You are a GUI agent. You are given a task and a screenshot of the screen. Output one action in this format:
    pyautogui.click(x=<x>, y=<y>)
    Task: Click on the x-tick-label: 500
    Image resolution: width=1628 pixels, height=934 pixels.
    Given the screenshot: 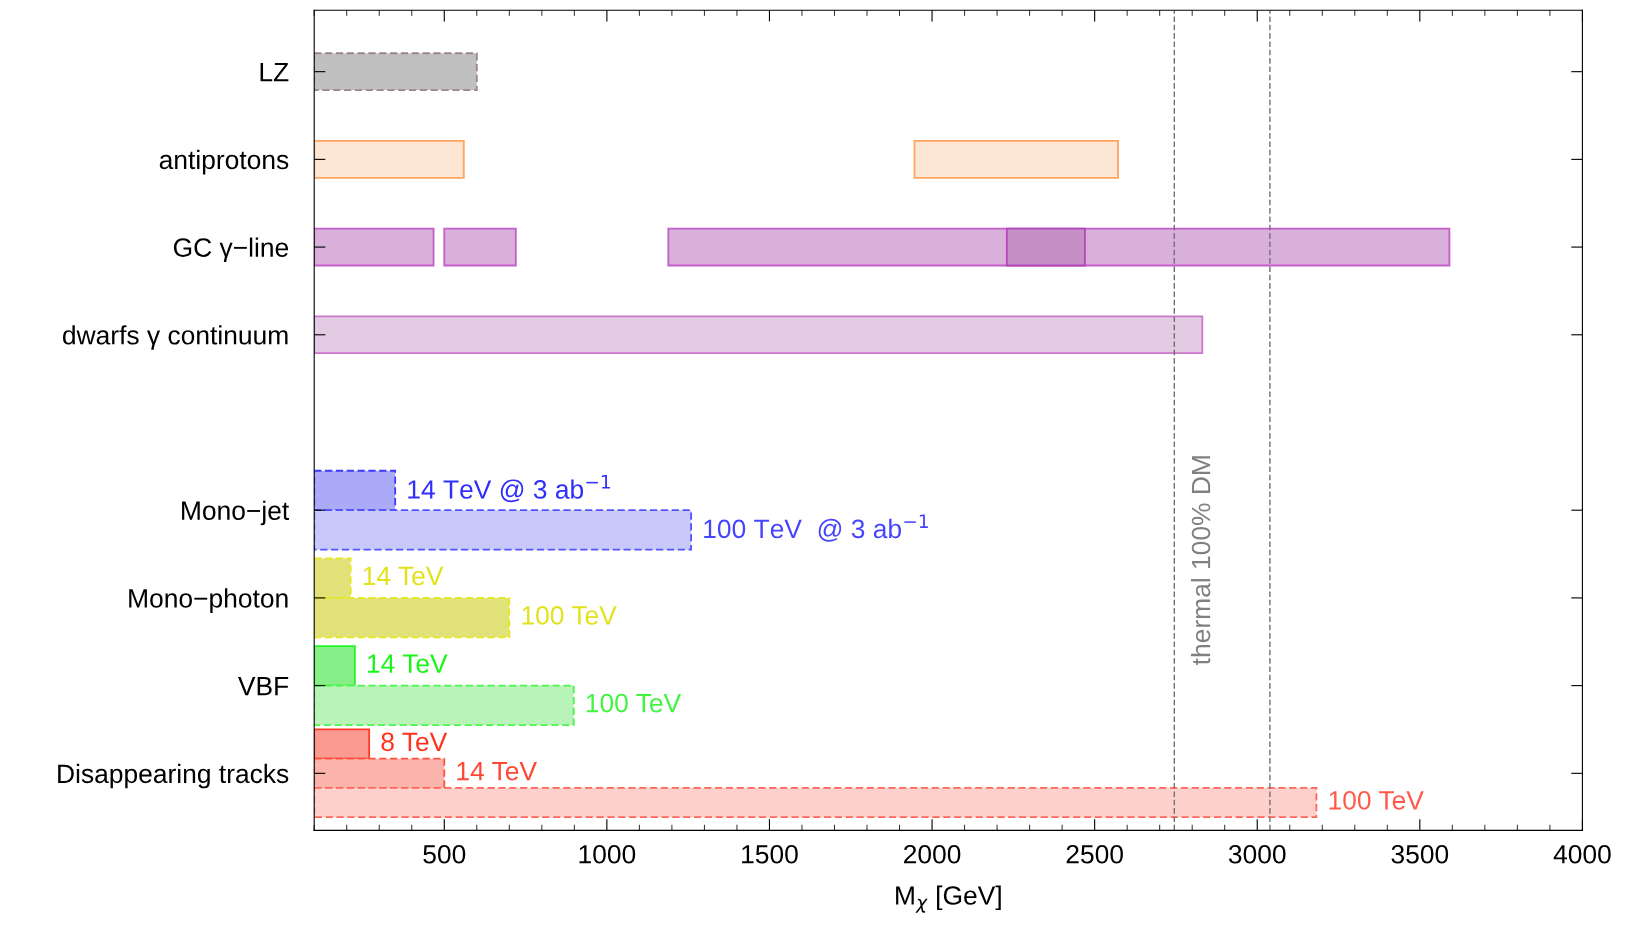 What is the action you would take?
    pyautogui.click(x=444, y=854)
    